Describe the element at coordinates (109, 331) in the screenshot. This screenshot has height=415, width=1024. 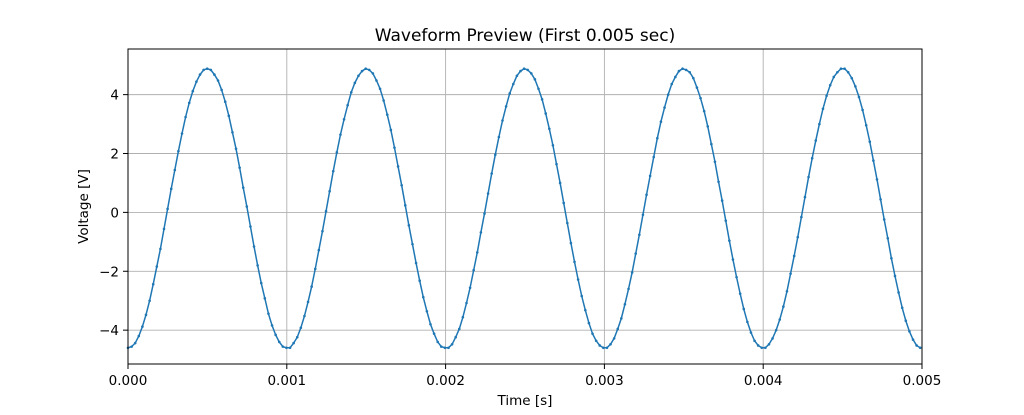
I see `y-tick-label: −4` at that location.